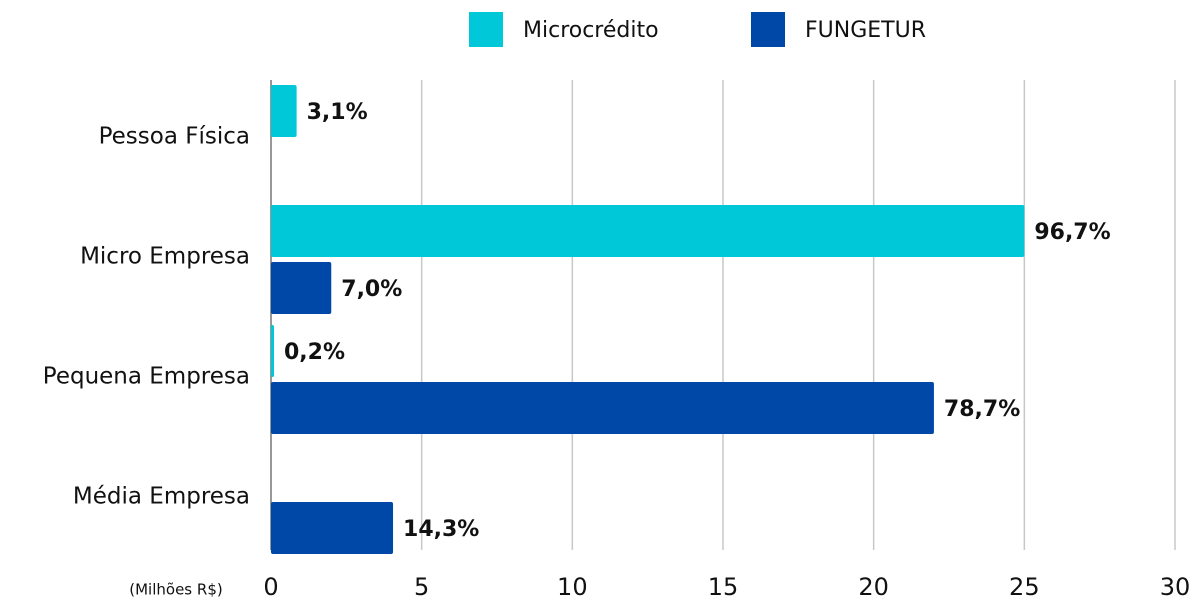 This screenshot has width=1202, height=600. Describe the element at coordinates (371, 289) in the screenshot. I see `data-label: 7,0%` at that location.